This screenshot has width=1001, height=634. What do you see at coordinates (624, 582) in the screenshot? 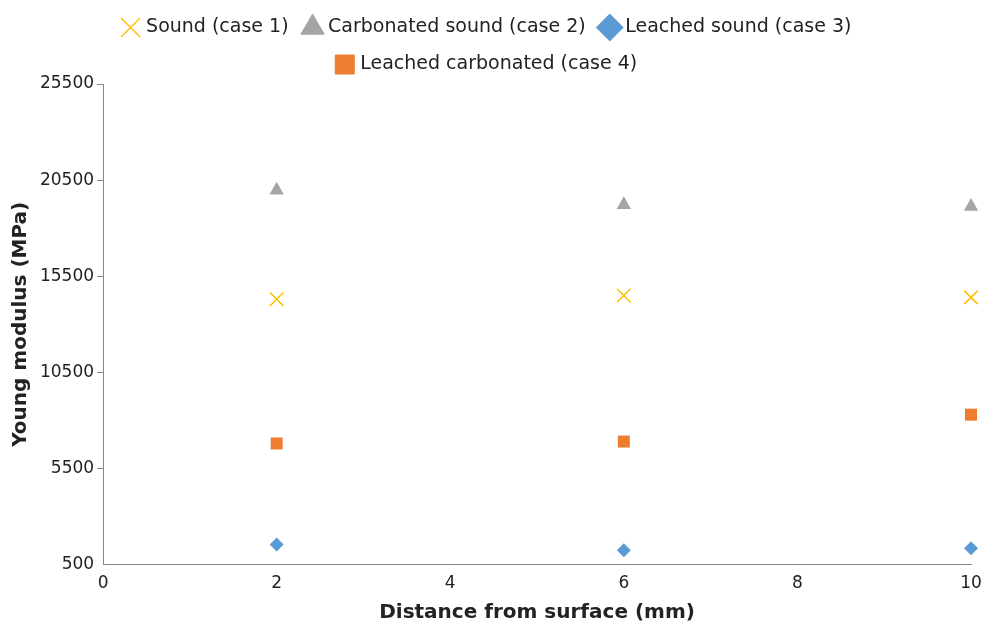
I see `x-tick-label: 6` at bounding box center [624, 582].